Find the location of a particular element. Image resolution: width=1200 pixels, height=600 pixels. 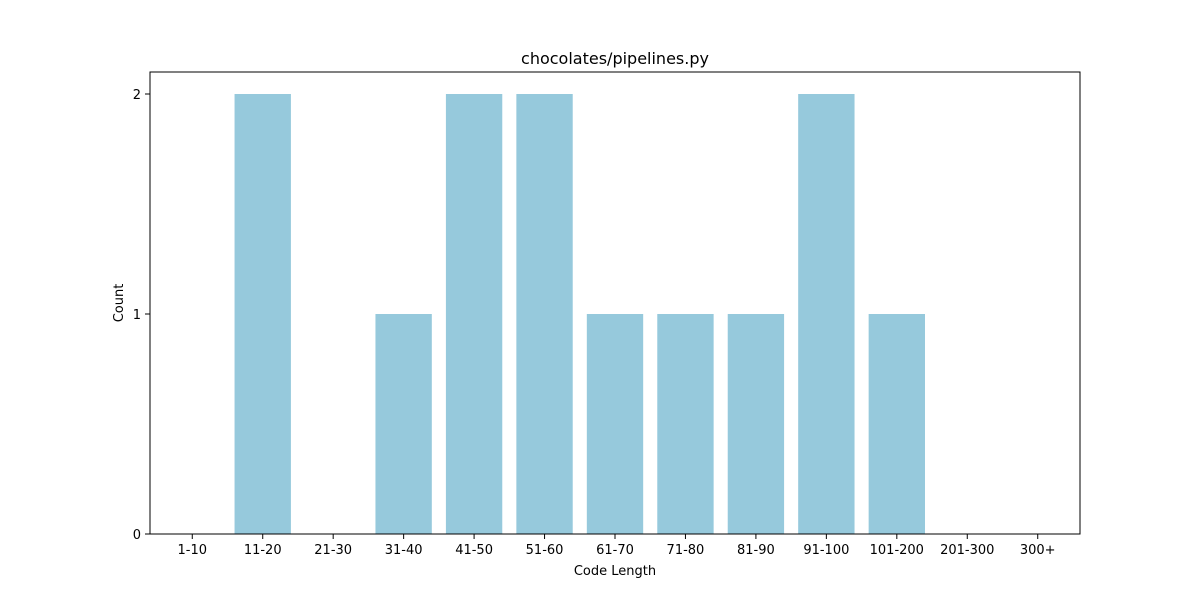

x-axis-label: Code Length is located at coordinates (615, 571).